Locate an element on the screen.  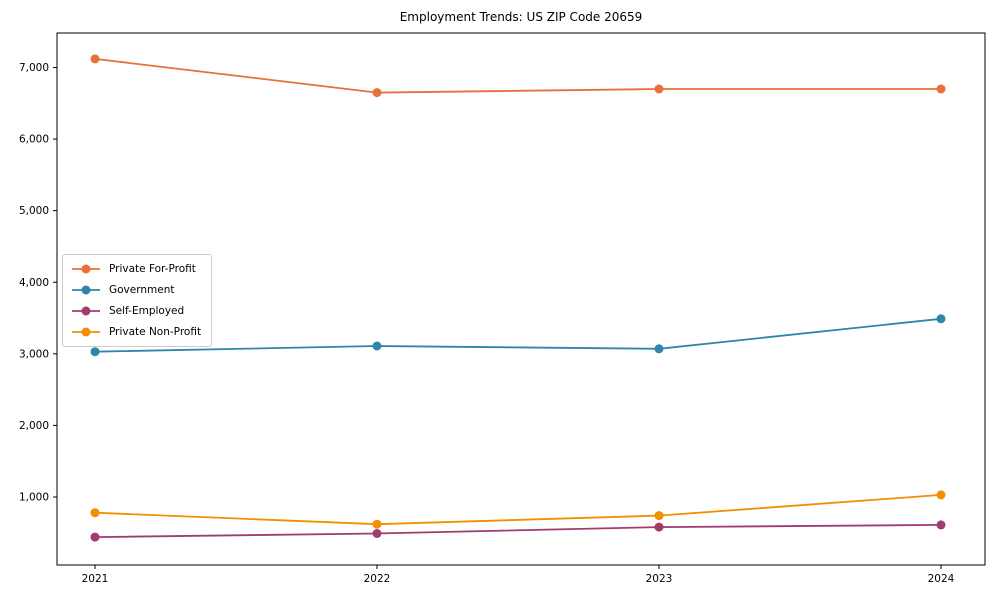
series-line-private-non-profit is located at coordinates (518, 510).